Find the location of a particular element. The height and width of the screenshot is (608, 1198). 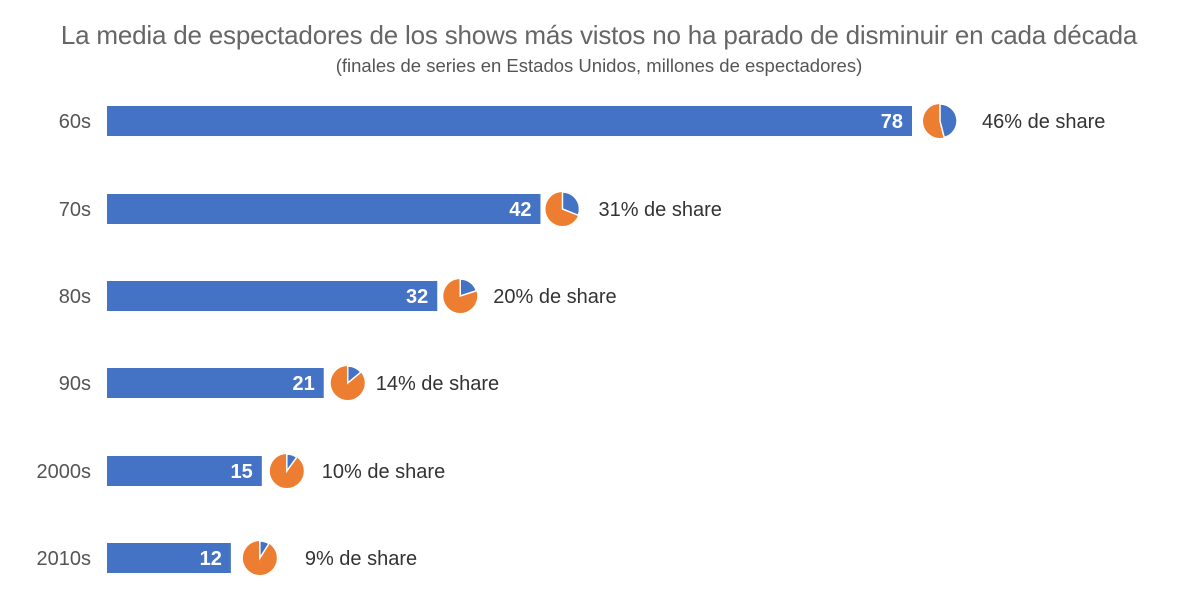

category-label: 2000s is located at coordinates (64, 472).